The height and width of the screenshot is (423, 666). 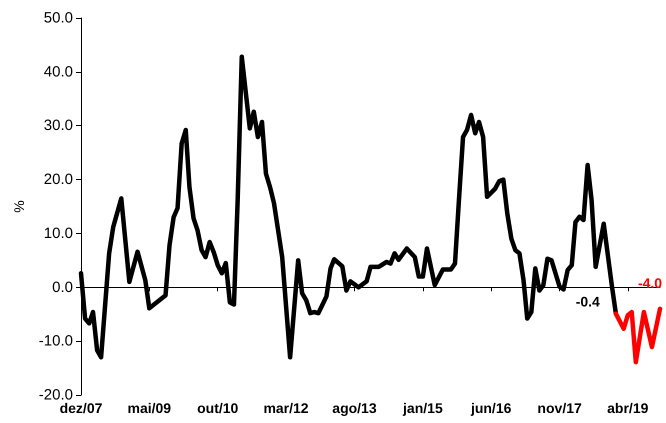 What do you see at coordinates (638, 335) in the screenshot?
I see `line-series` at bounding box center [638, 335].